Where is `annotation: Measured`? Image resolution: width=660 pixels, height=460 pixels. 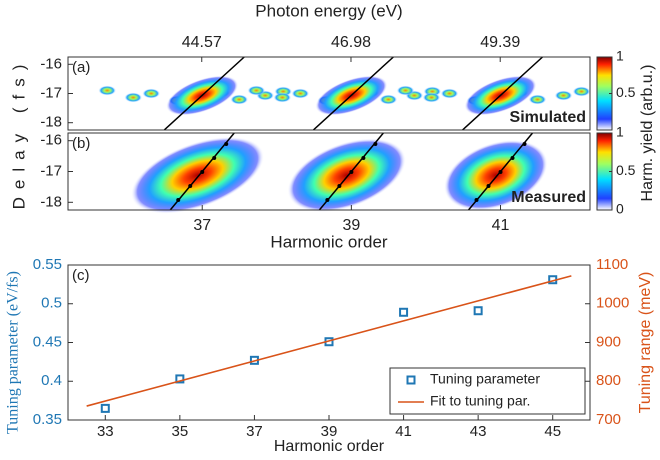
annotation: Measured is located at coordinates (548, 197).